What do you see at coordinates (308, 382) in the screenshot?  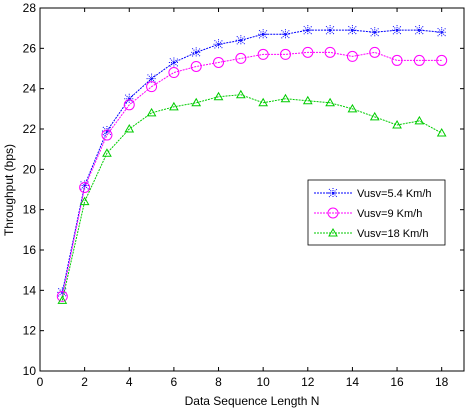 I see `x-tick-label: 12` at bounding box center [308, 382].